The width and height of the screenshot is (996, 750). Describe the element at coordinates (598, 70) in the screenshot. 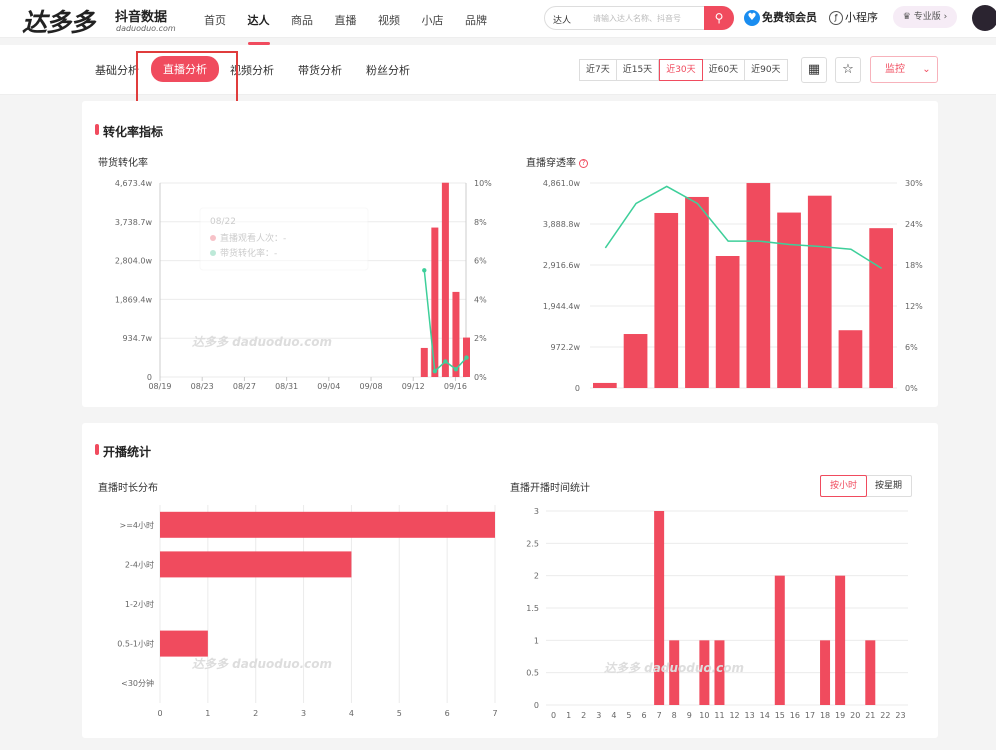

I see `period-7d: 近7天` at that location.